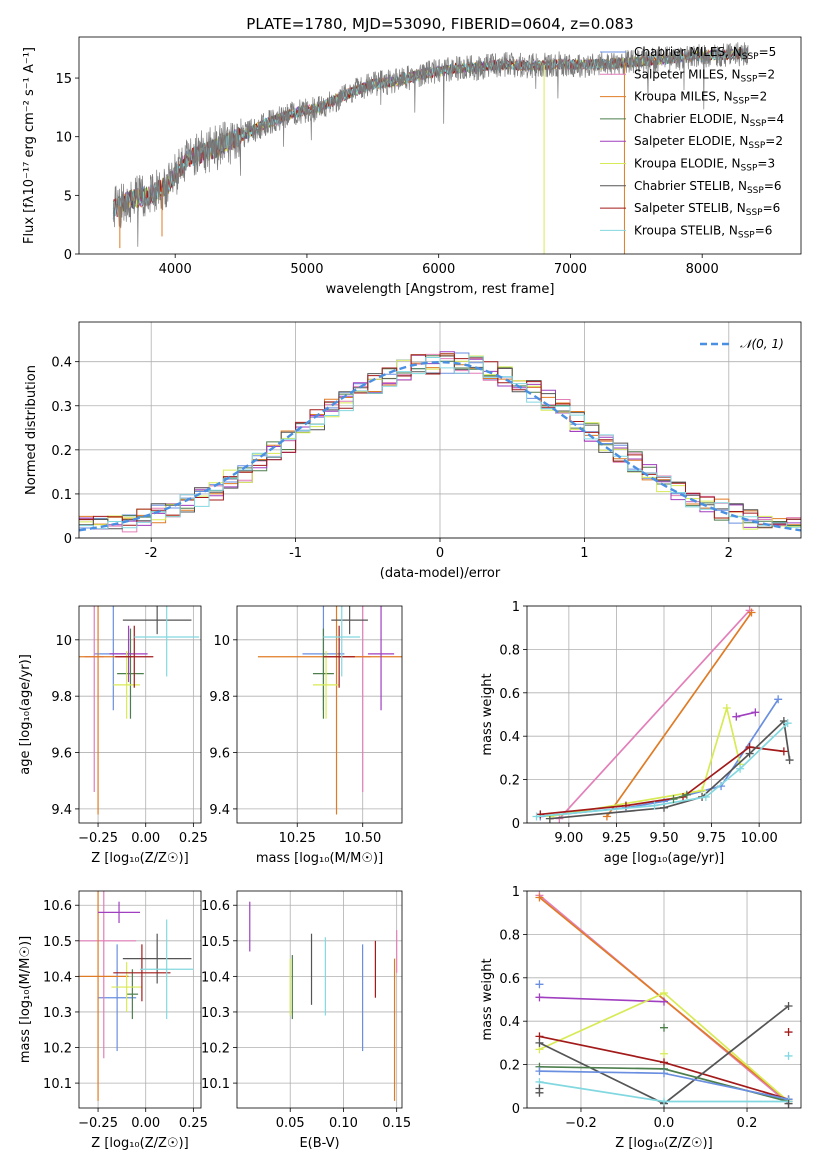  Describe the element at coordinates (602, 999) in the screenshot. I see `series-line-salpeter-elodie` at that location.